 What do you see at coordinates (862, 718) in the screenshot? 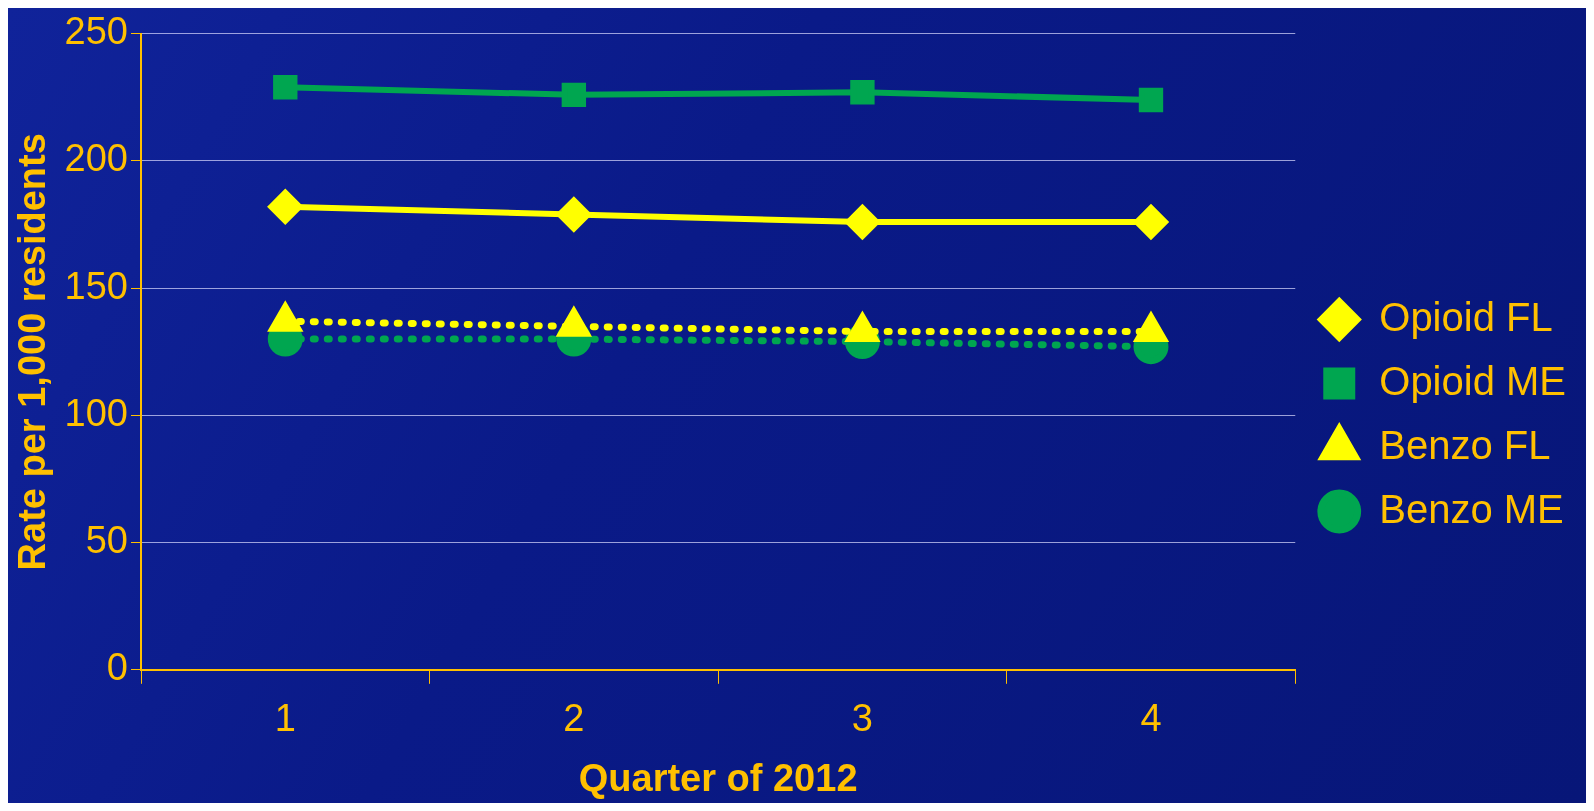
I see `x-tick-label: 3` at bounding box center [862, 718].